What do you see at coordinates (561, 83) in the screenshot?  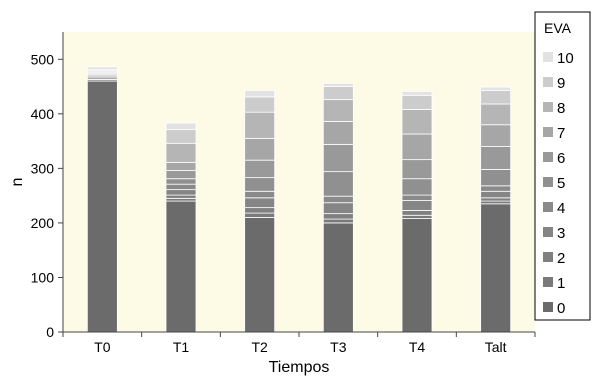 I see `legend-label: 9` at bounding box center [561, 83].